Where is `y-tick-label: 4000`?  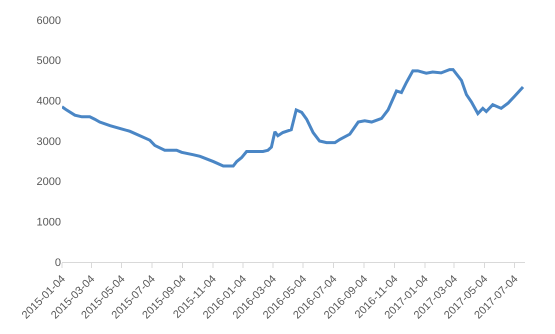 y-tick-label: 4000 is located at coordinates (48, 102).